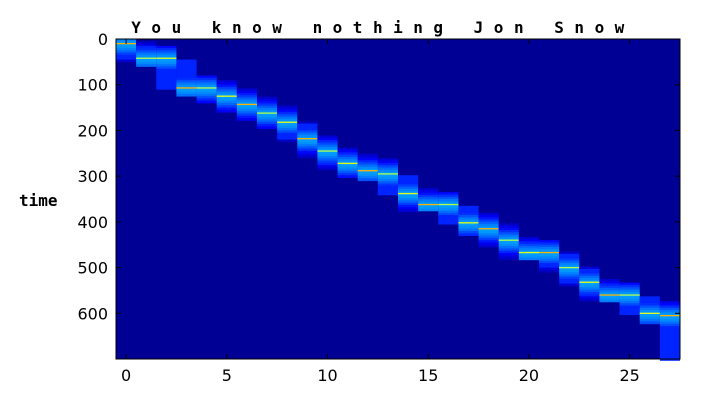 The image size is (709, 400). What do you see at coordinates (428, 375) in the screenshot?
I see `x-tick-label: 15` at bounding box center [428, 375].